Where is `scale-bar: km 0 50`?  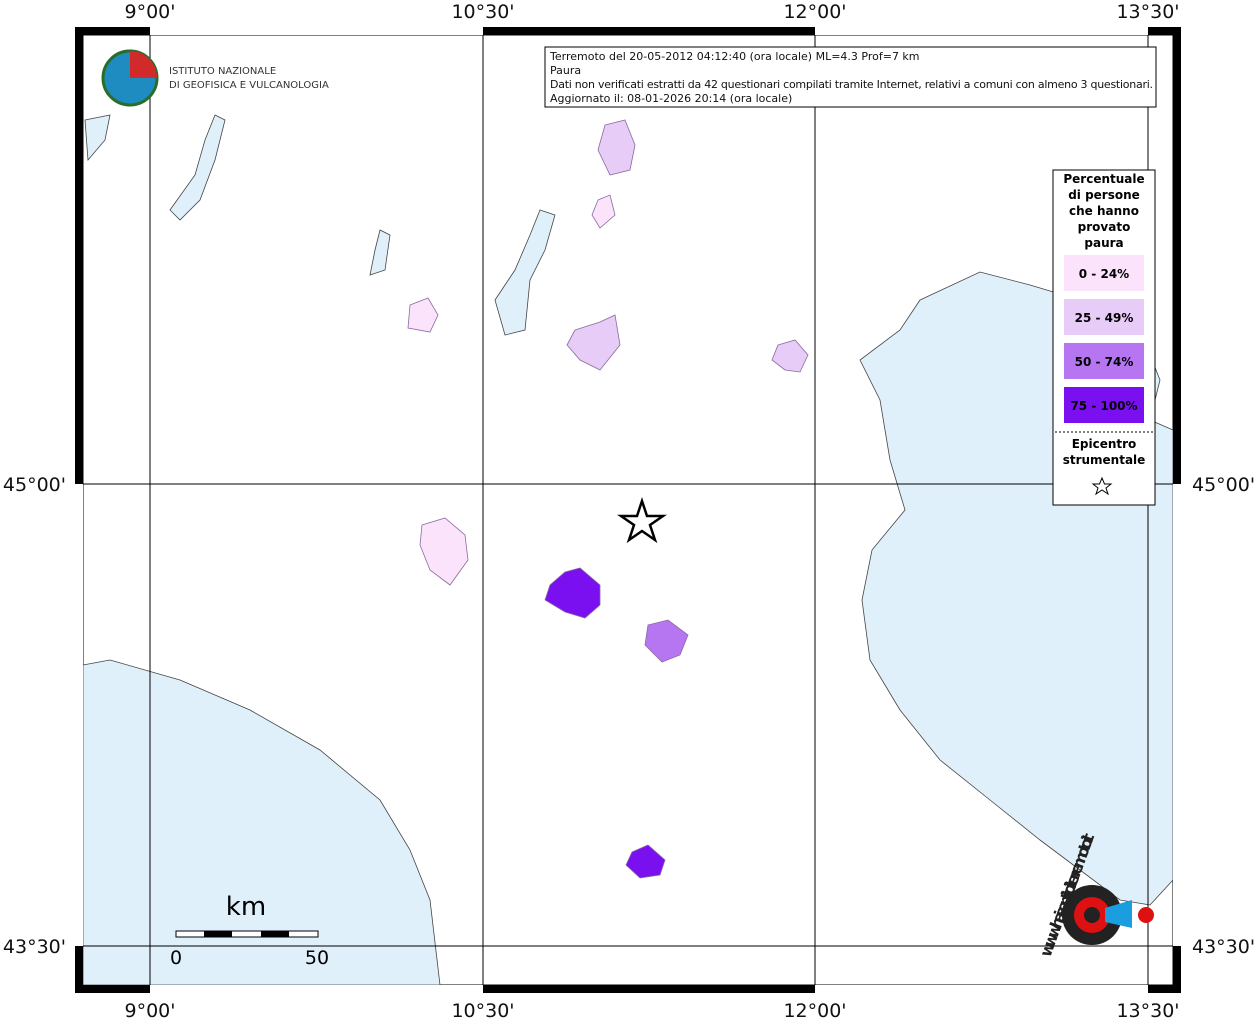 scale-bar: km 0 50 is located at coordinates (249, 930).